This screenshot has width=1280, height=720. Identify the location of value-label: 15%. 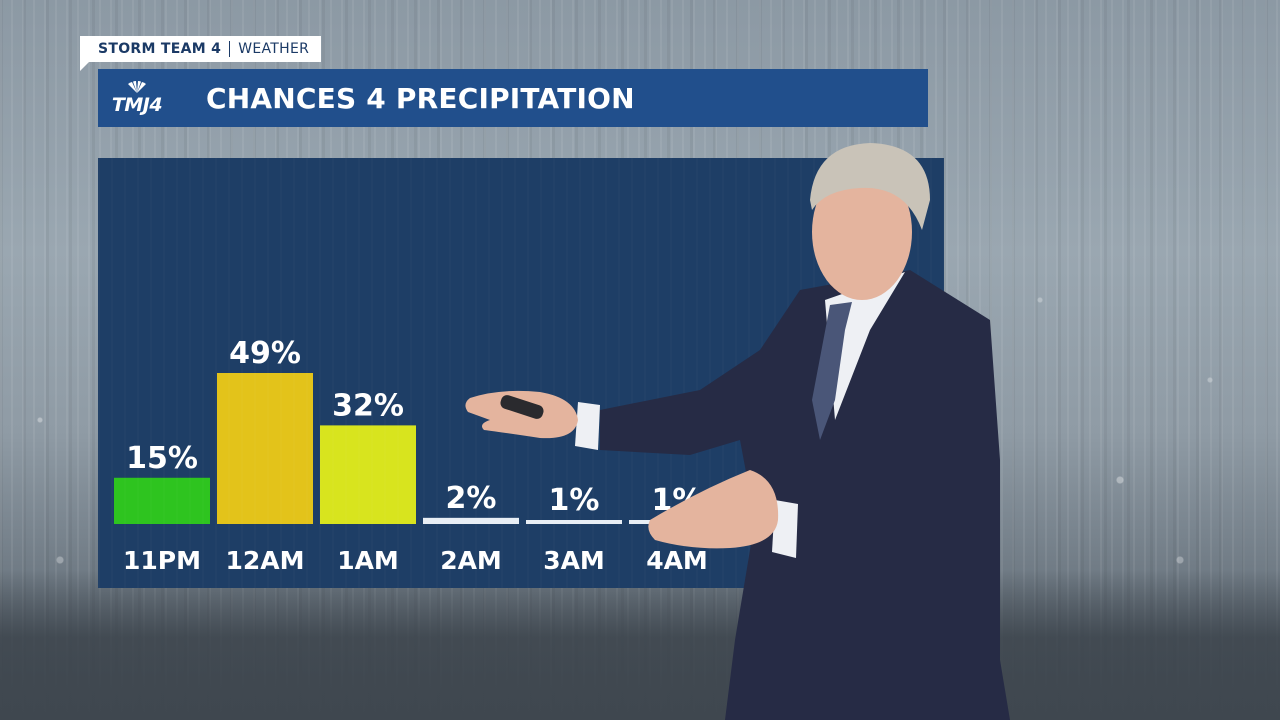
(162, 458).